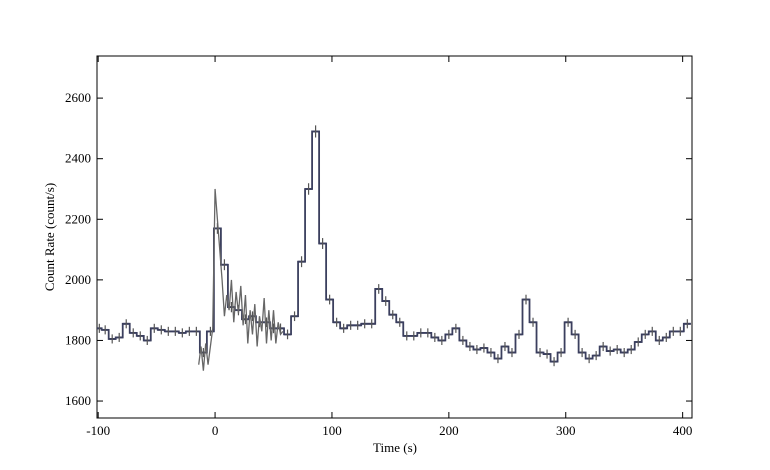  I want to click on x-tick-label: -100, so click(98, 430).